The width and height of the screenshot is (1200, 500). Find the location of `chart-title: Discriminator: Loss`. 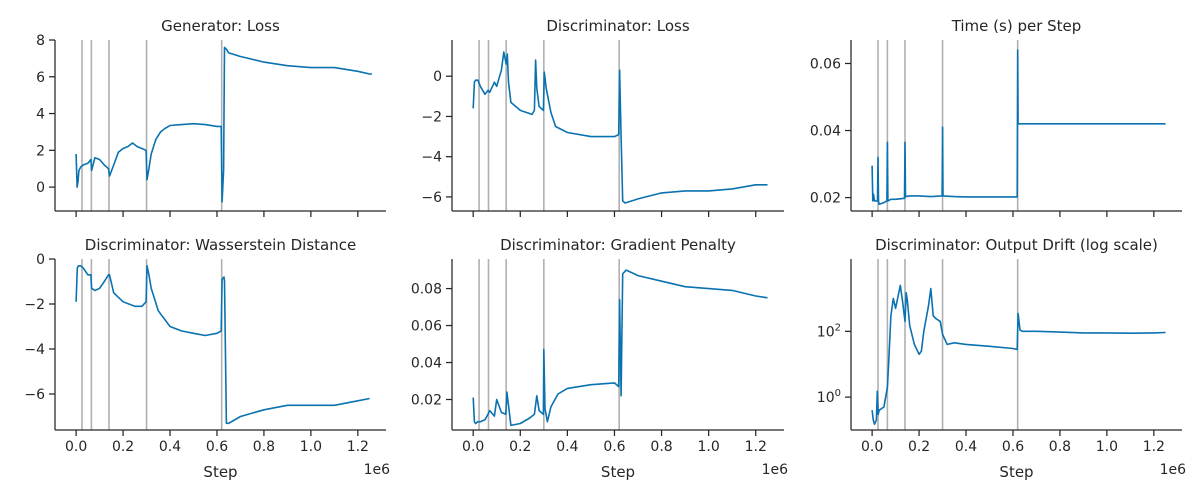

chart-title: Discriminator: Loss is located at coordinates (617, 26).